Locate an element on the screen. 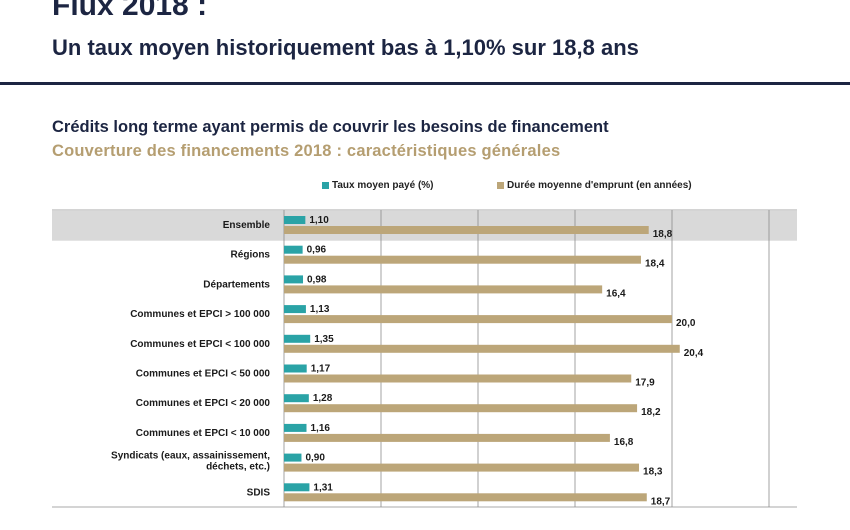 The width and height of the screenshot is (850, 530). slide-title: Flux 2018 : is located at coordinates (130, 11).